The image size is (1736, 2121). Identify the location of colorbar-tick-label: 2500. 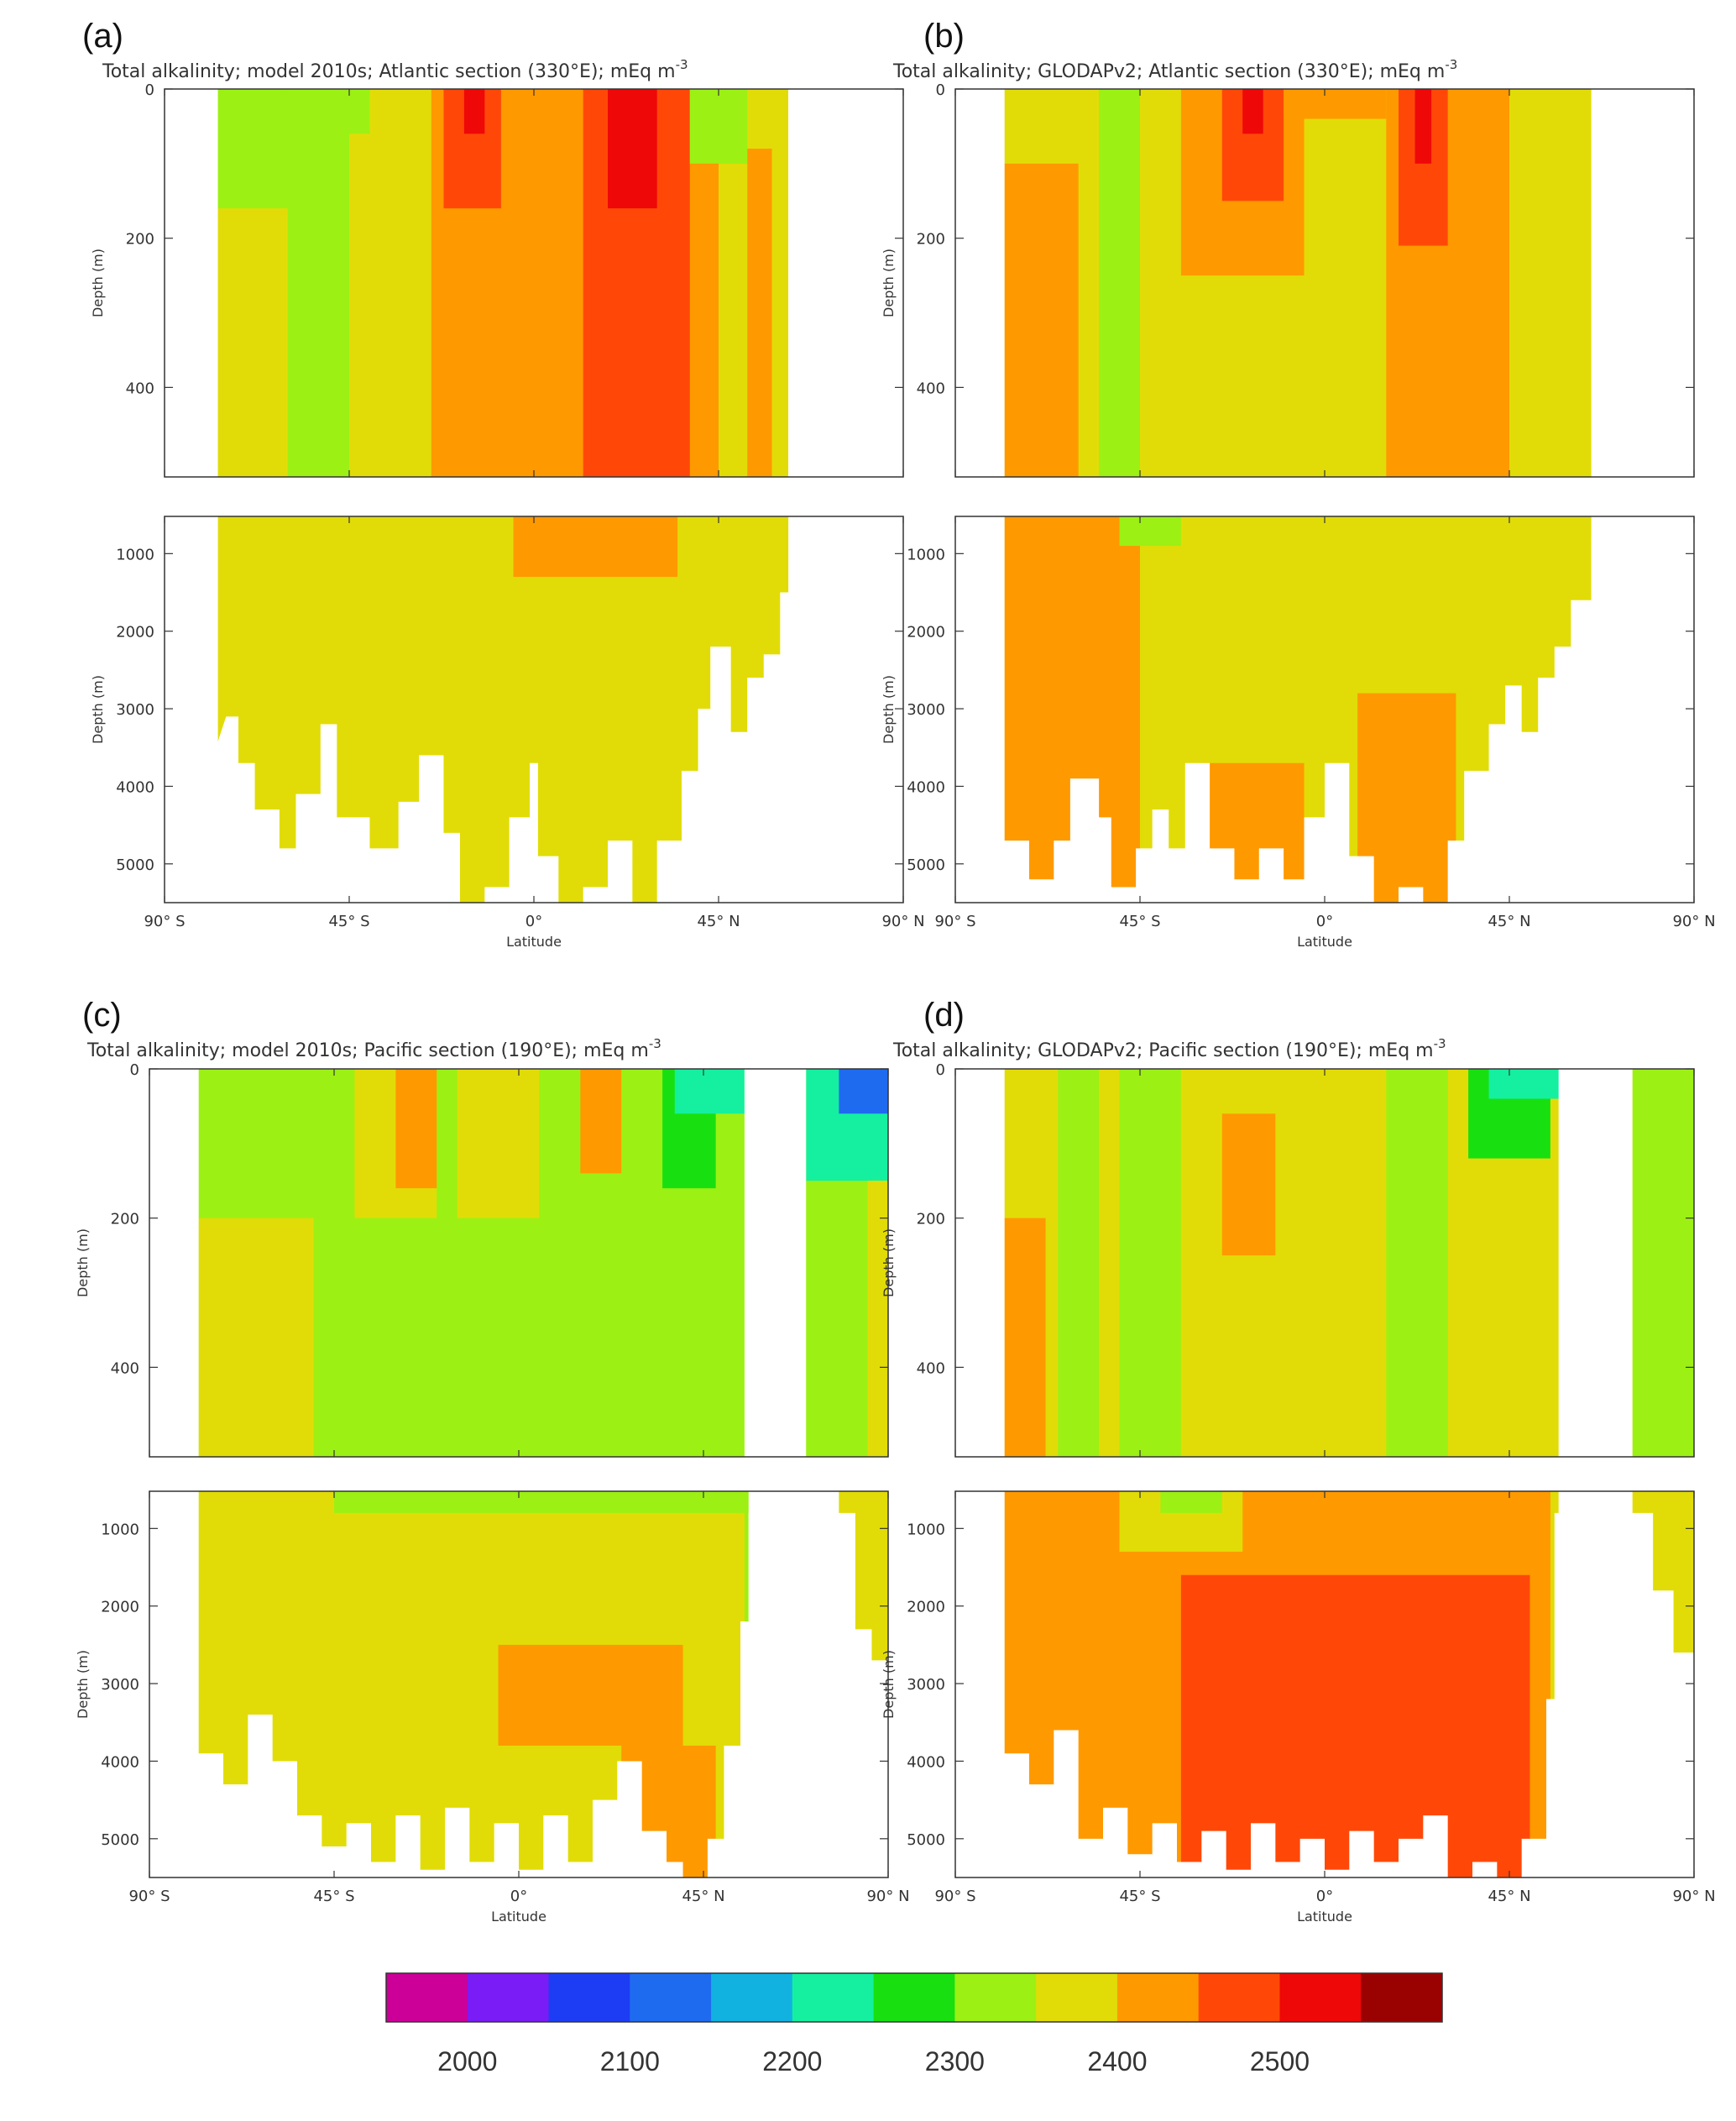
(1280, 2061).